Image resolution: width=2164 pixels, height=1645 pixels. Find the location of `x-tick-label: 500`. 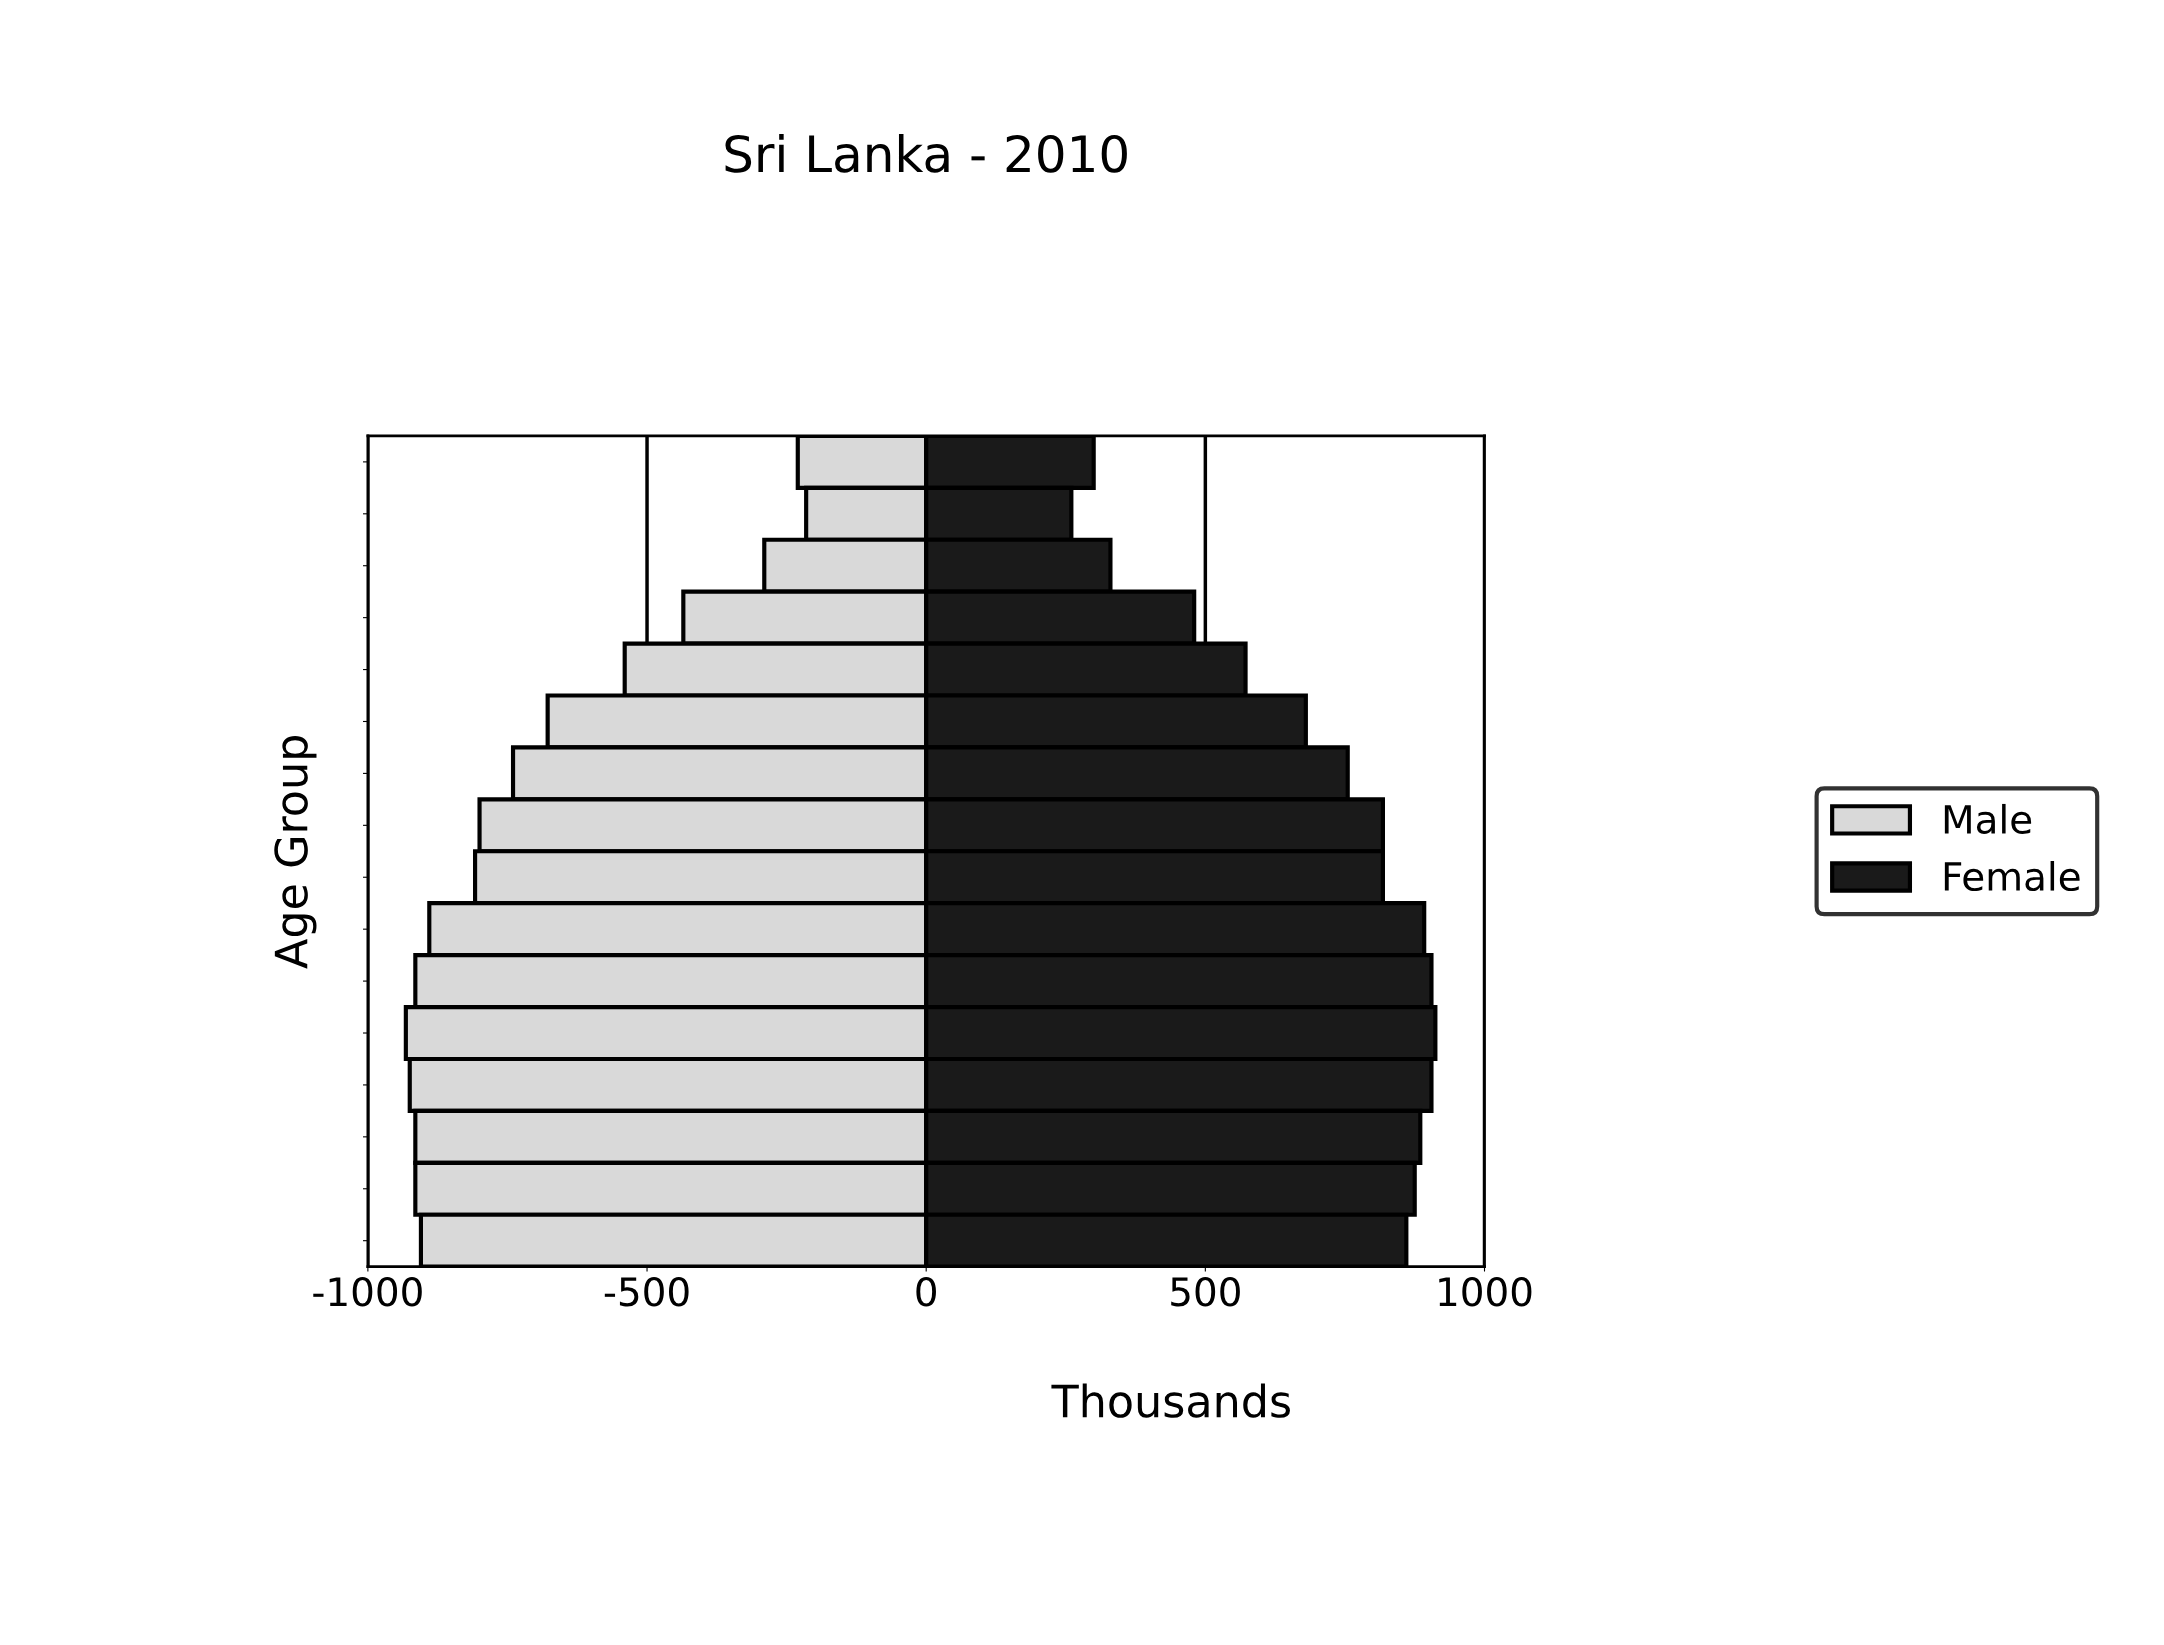

x-tick-label: 500 is located at coordinates (1205, 1292).